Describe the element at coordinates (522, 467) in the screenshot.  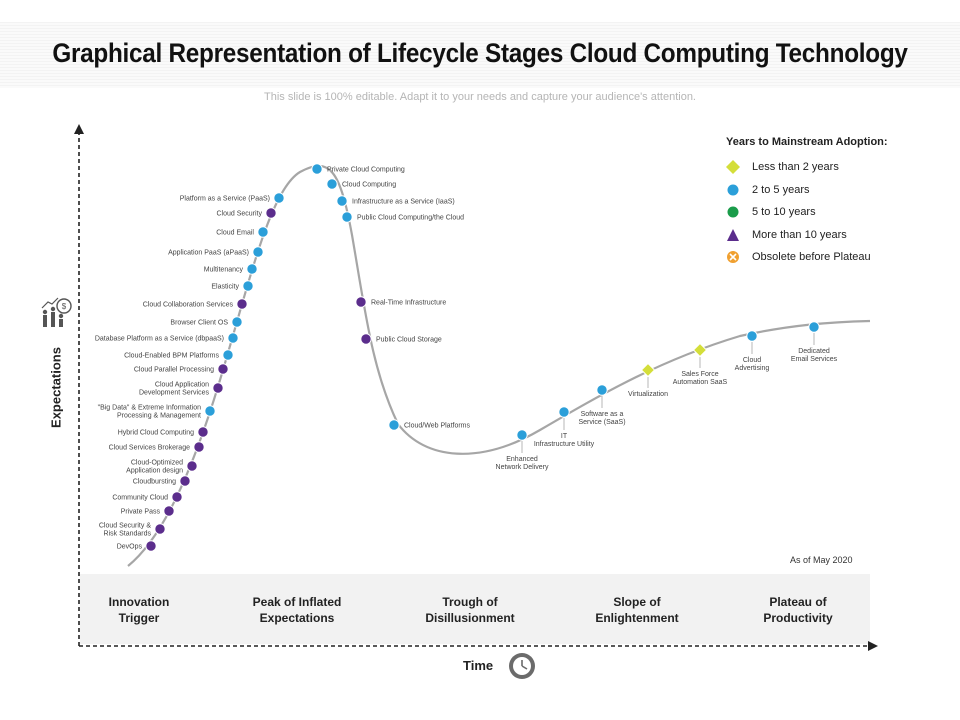
I see `technology-label-line: Network Delivery` at that location.